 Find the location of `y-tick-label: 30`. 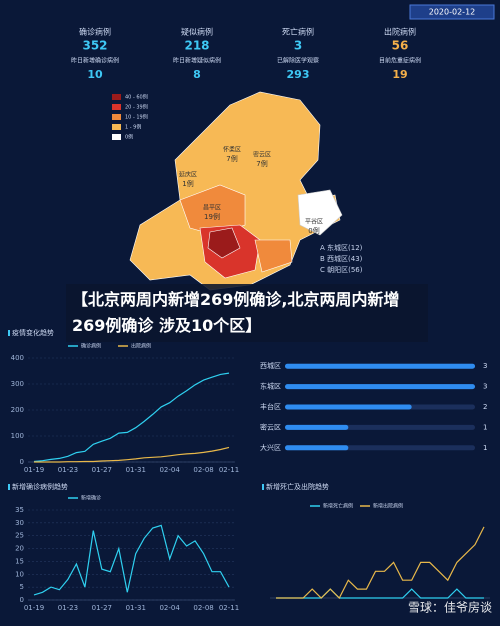

y-tick-label: 30 is located at coordinates (19, 523).